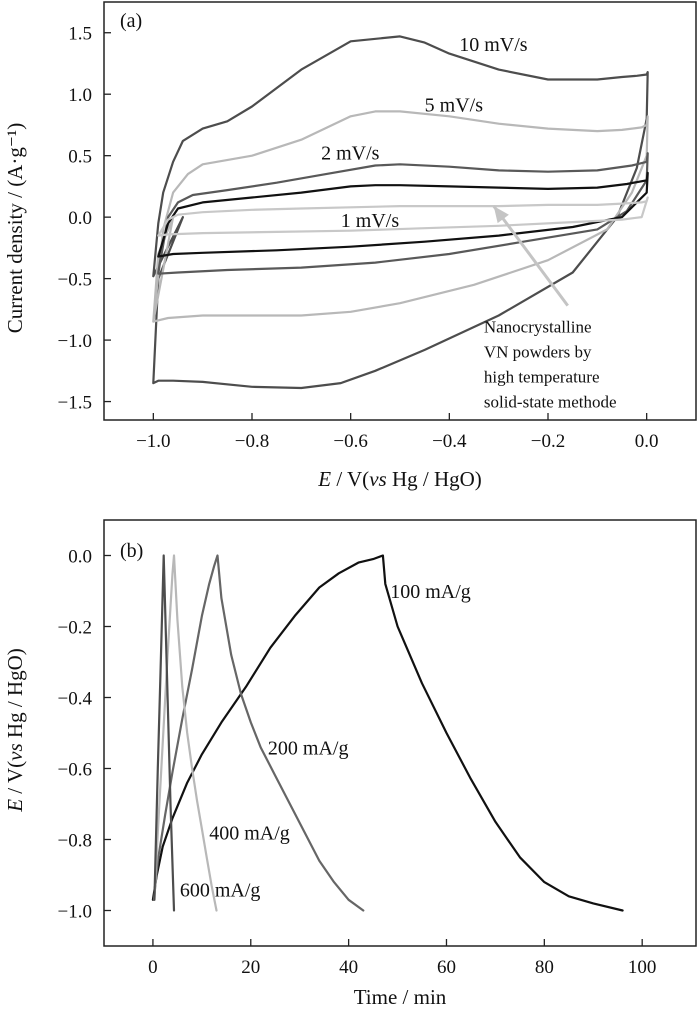  Describe the element at coordinates (548, 441) in the screenshot. I see `panel-a-x-tick-label: −0.2` at that location.